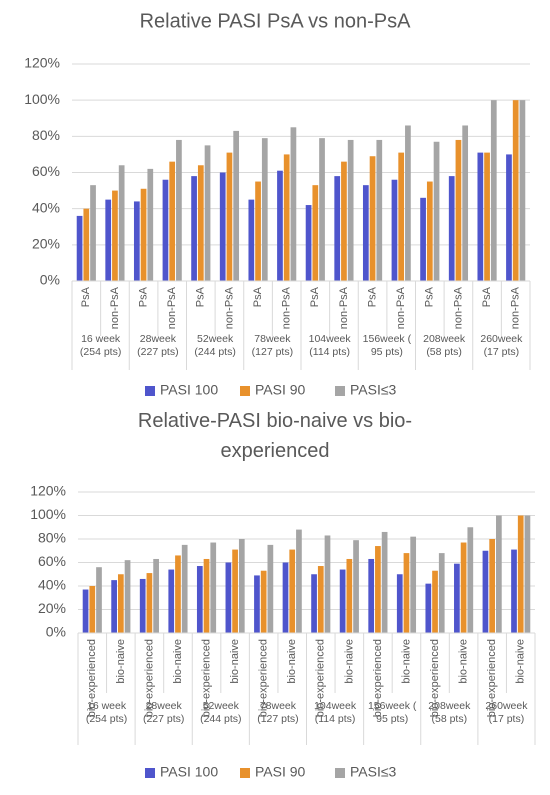 The image size is (550, 795). I want to click on group-label-box: 156week ( 95 pts), so click(392, 712).